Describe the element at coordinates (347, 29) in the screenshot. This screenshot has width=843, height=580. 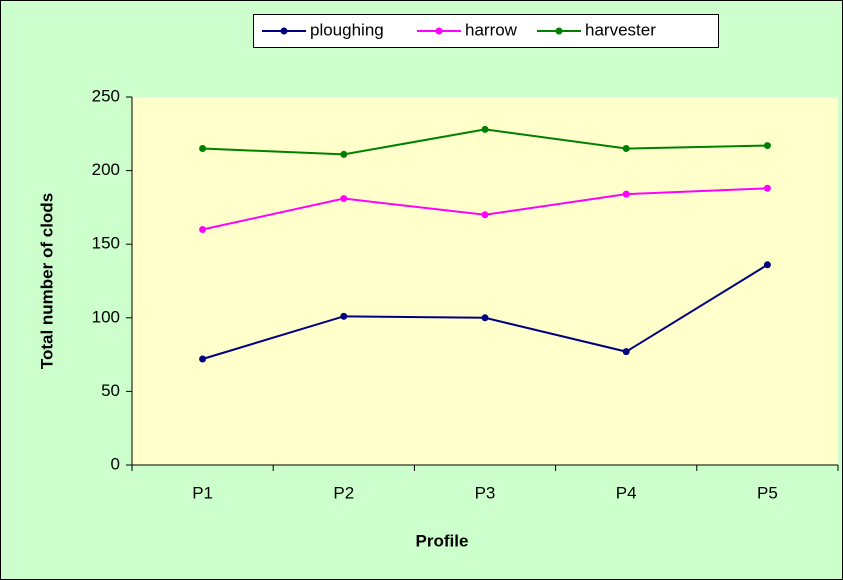
I see `legend-label: ploughing` at that location.